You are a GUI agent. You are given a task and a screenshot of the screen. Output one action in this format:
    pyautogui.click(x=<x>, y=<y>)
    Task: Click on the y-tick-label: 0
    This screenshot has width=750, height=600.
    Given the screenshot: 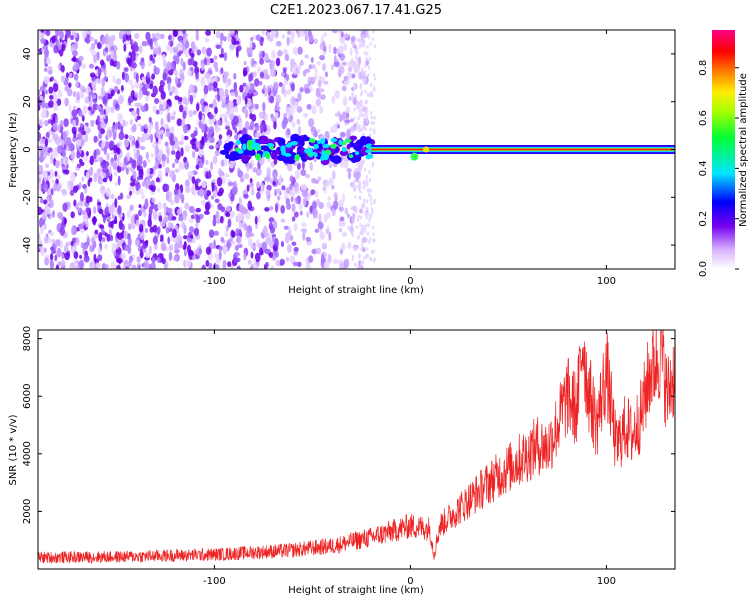 What is the action you would take?
    pyautogui.click(x=27, y=149)
    